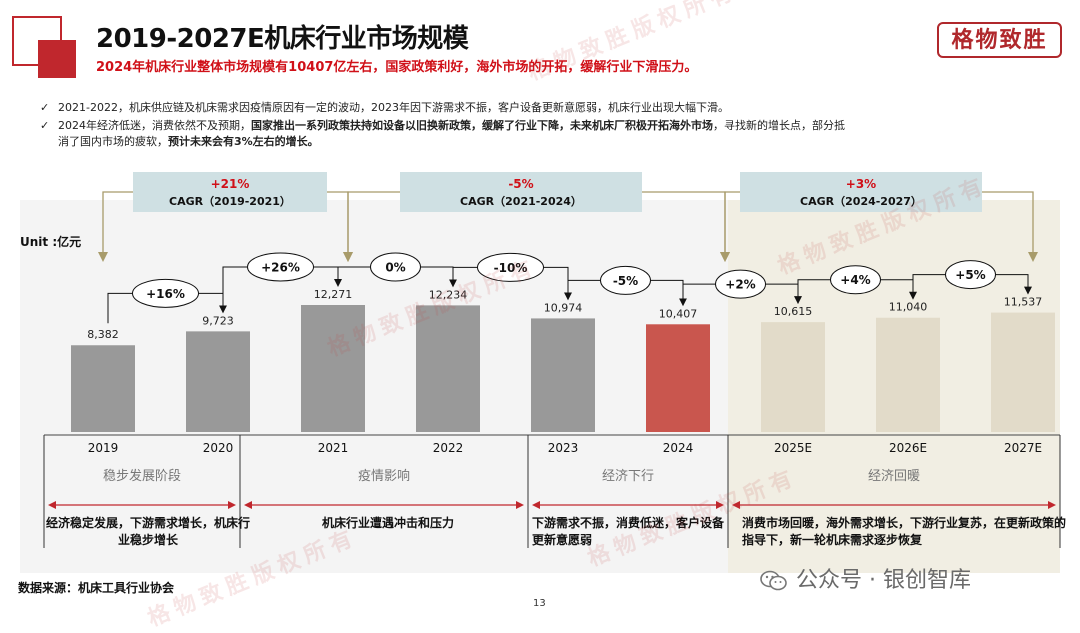  Describe the element at coordinates (154, 125) in the screenshot. I see `bullet-2-text-pre: 2024年经济低迷，消费依然不及预期，` at that location.